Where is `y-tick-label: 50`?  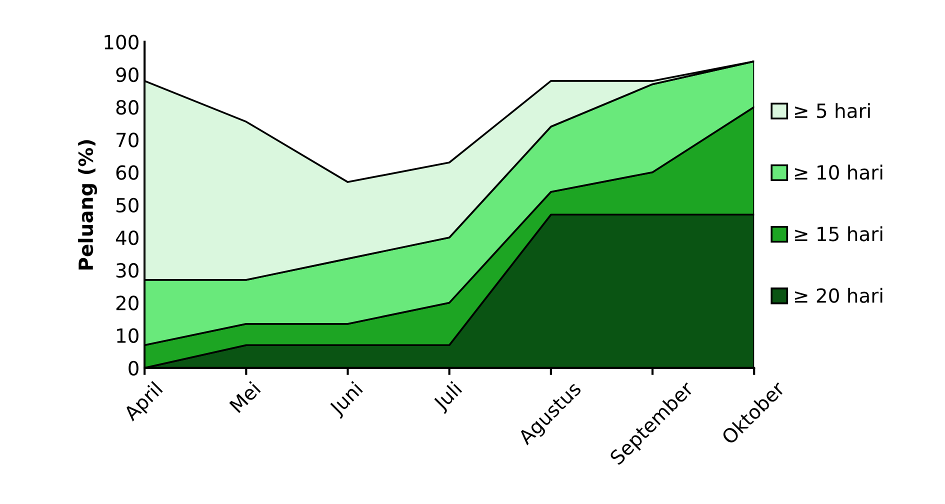 y-tick-label: 50 is located at coordinates (127, 205).